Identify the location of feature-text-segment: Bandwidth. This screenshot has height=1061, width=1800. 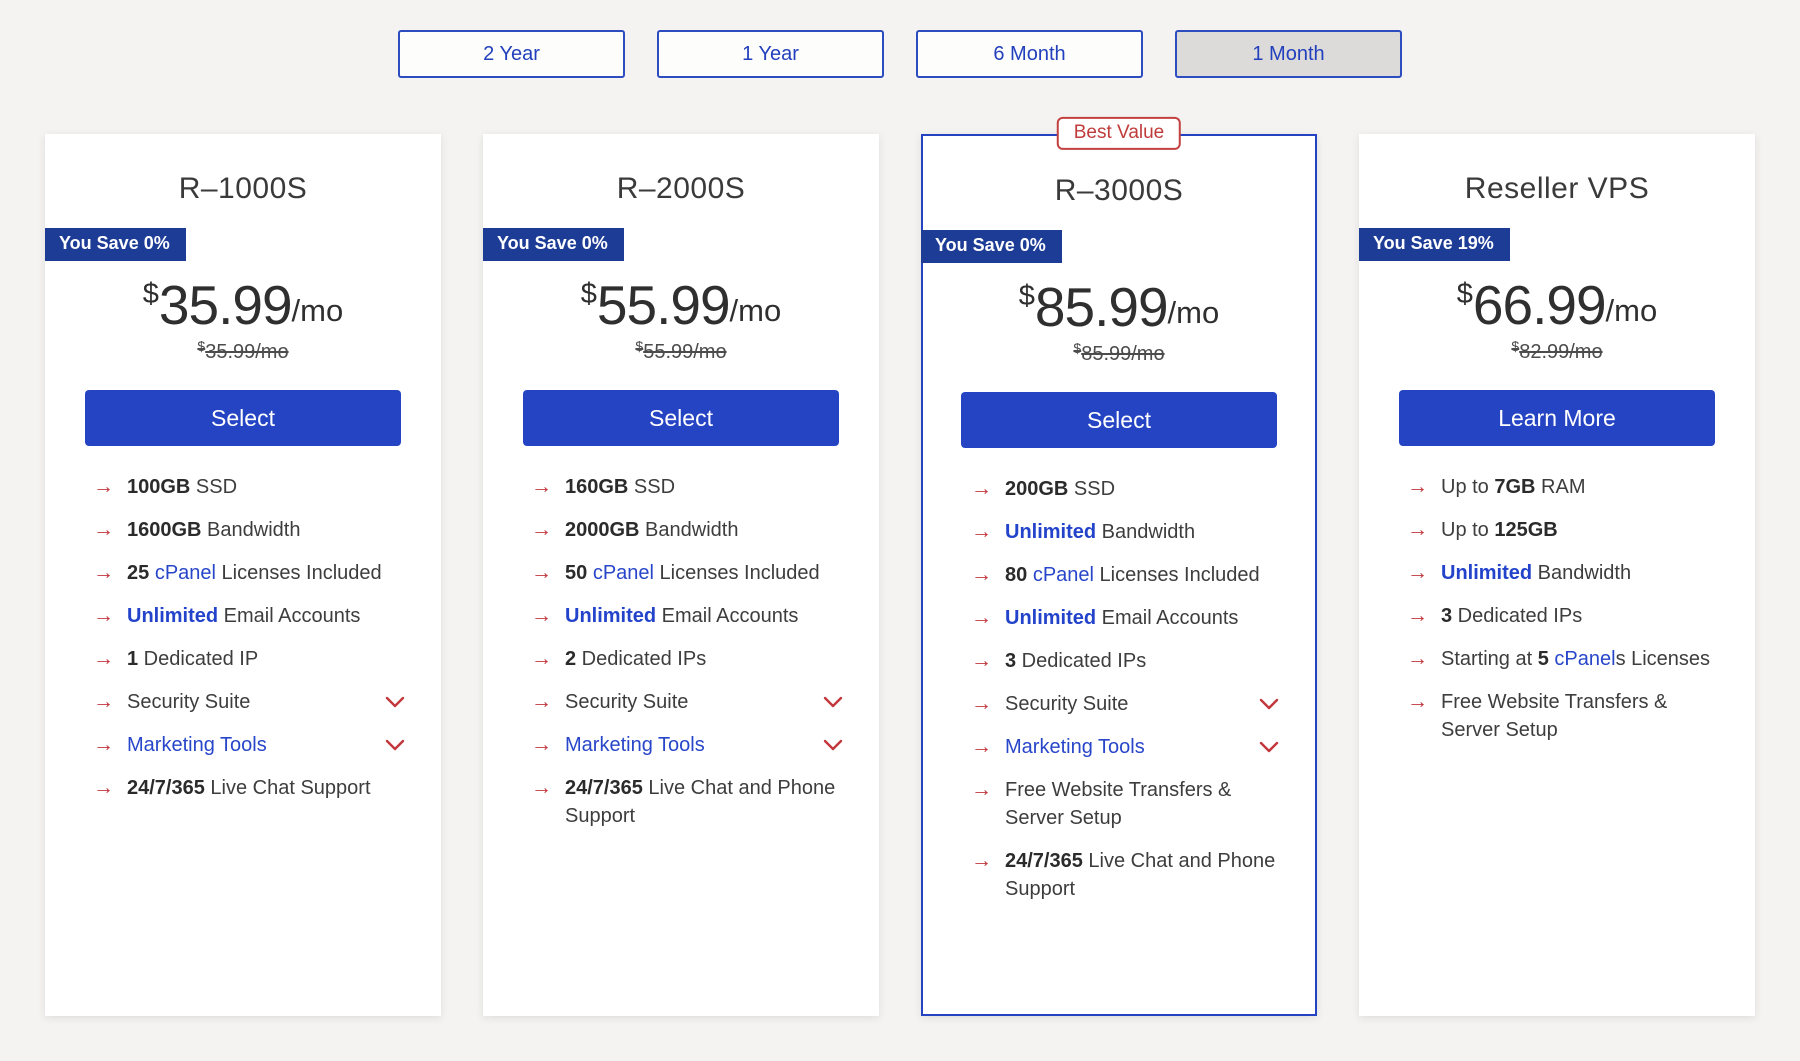
(1582, 573).